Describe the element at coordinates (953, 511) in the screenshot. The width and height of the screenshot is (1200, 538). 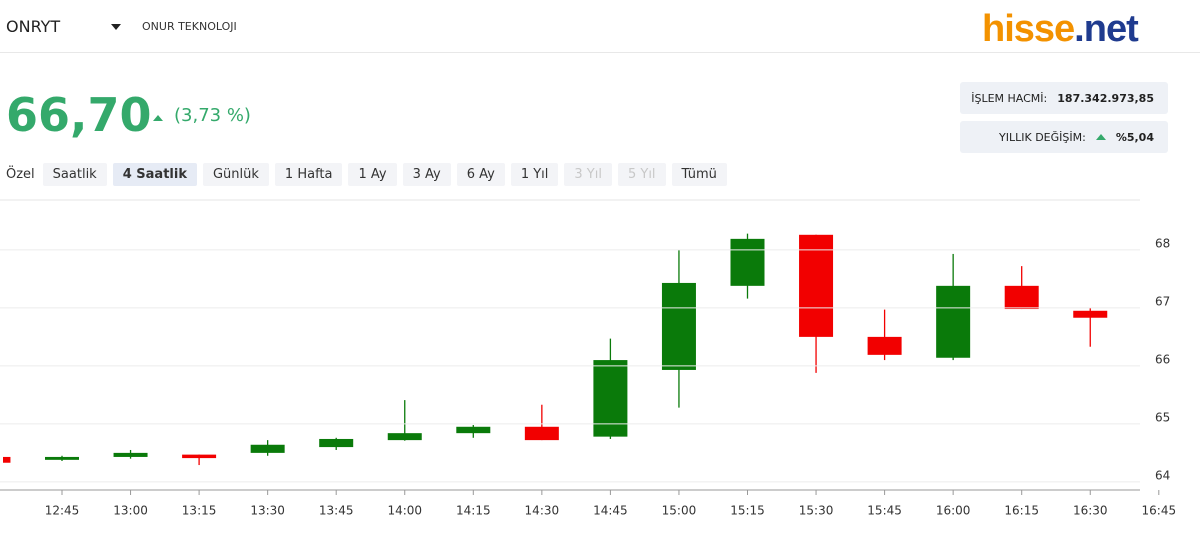
I see `x-tick-label: 16:00` at that location.